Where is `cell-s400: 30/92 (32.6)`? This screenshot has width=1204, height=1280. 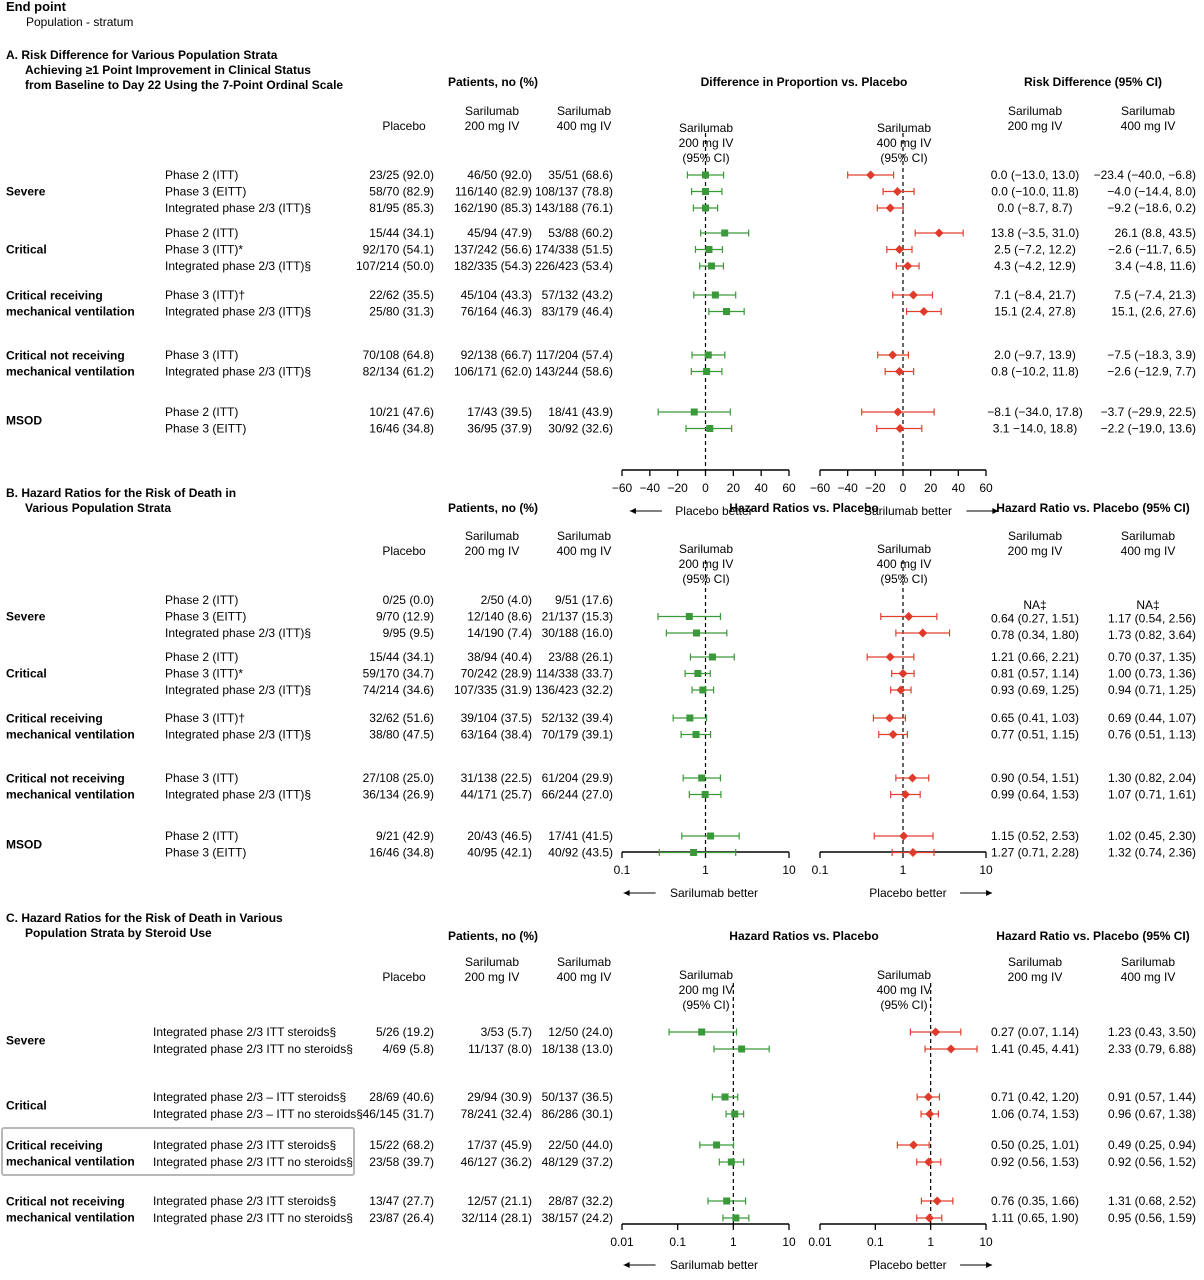 cell-s400: 30/92 (32.6) is located at coordinates (580, 429).